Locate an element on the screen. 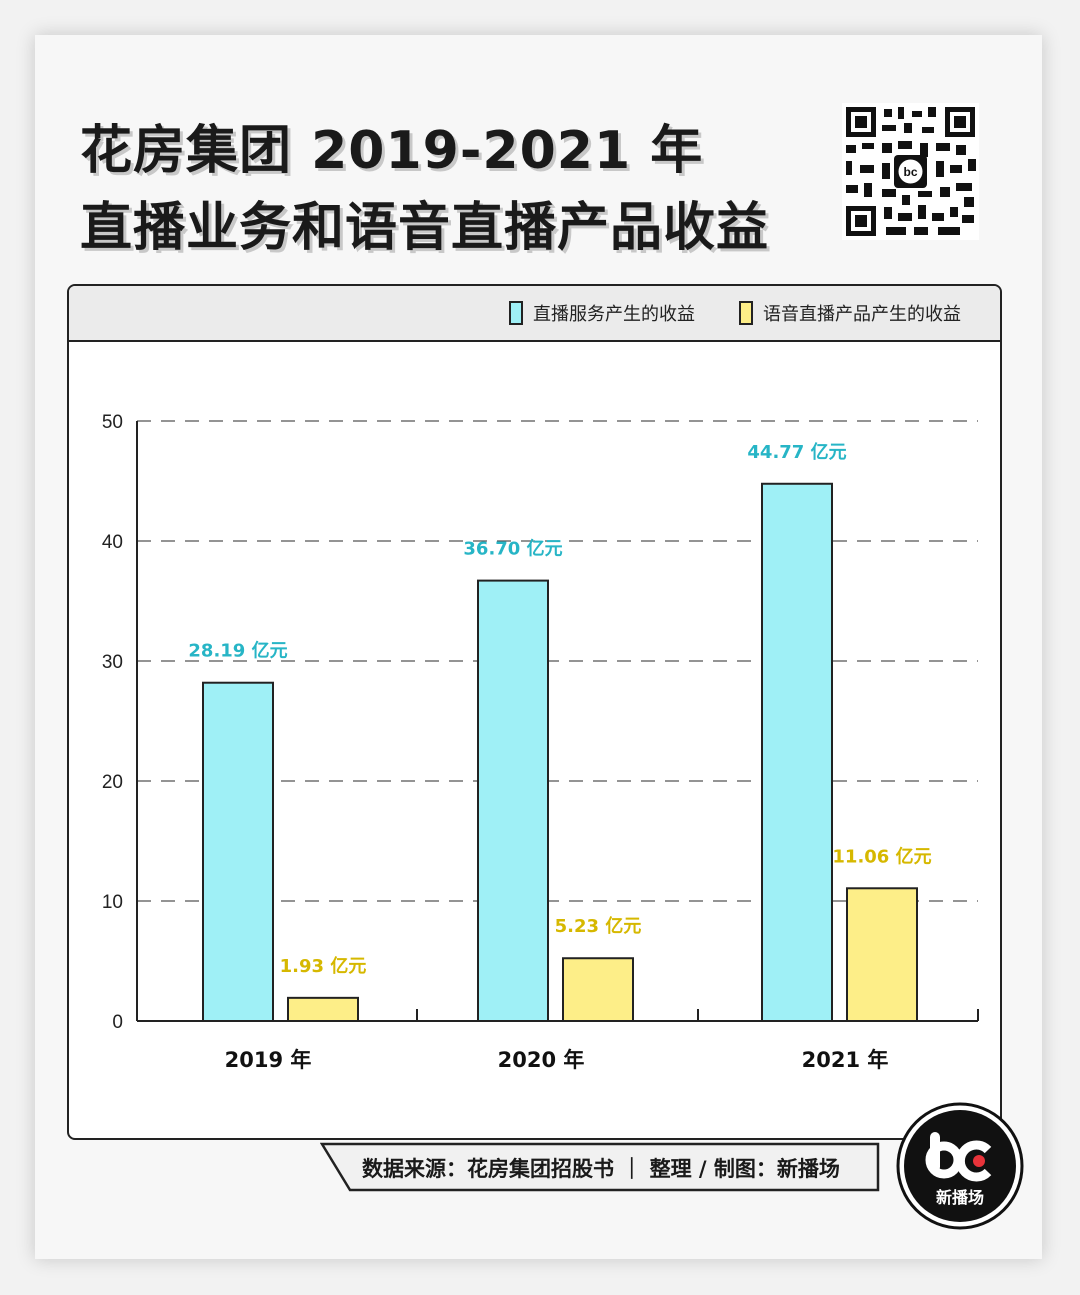  svg-text: bc is located at coordinates (910, 172).